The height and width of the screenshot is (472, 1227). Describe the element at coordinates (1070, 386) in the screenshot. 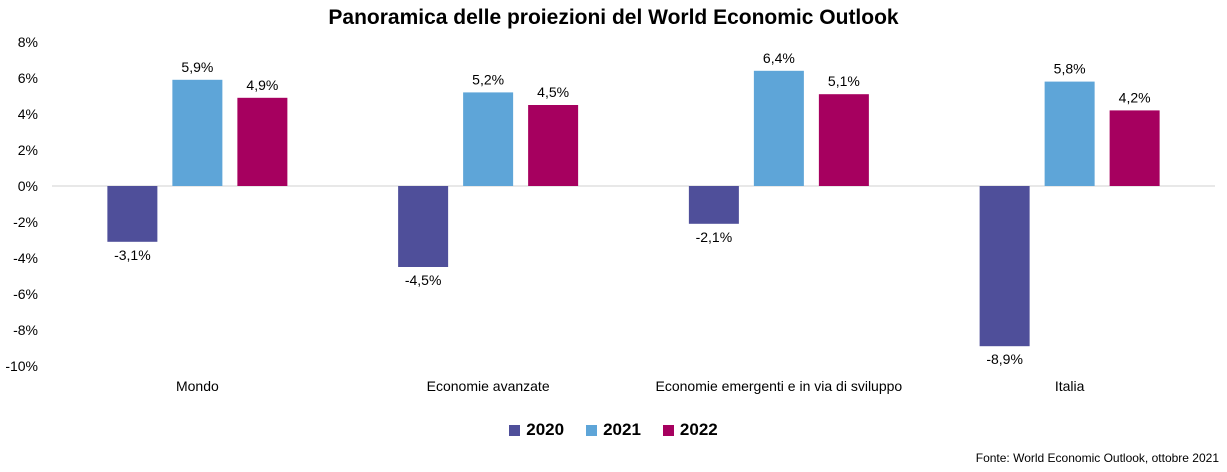

I see `category-label: Italia` at that location.